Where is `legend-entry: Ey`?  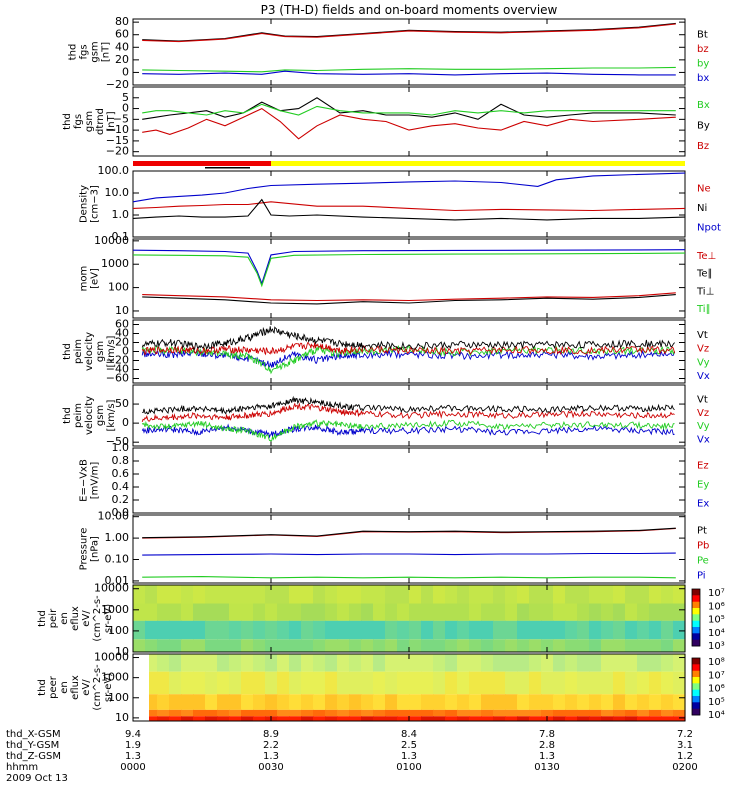 legend-entry: Ey is located at coordinates (703, 485).